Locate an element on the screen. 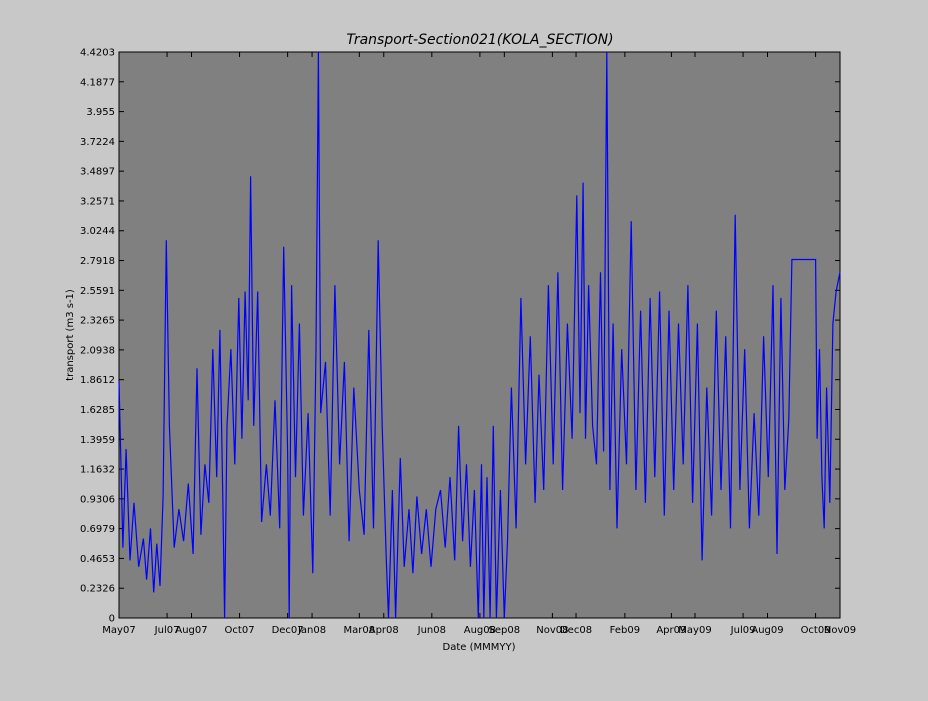  y-tick-label: 2.3265 is located at coordinates (97, 321).